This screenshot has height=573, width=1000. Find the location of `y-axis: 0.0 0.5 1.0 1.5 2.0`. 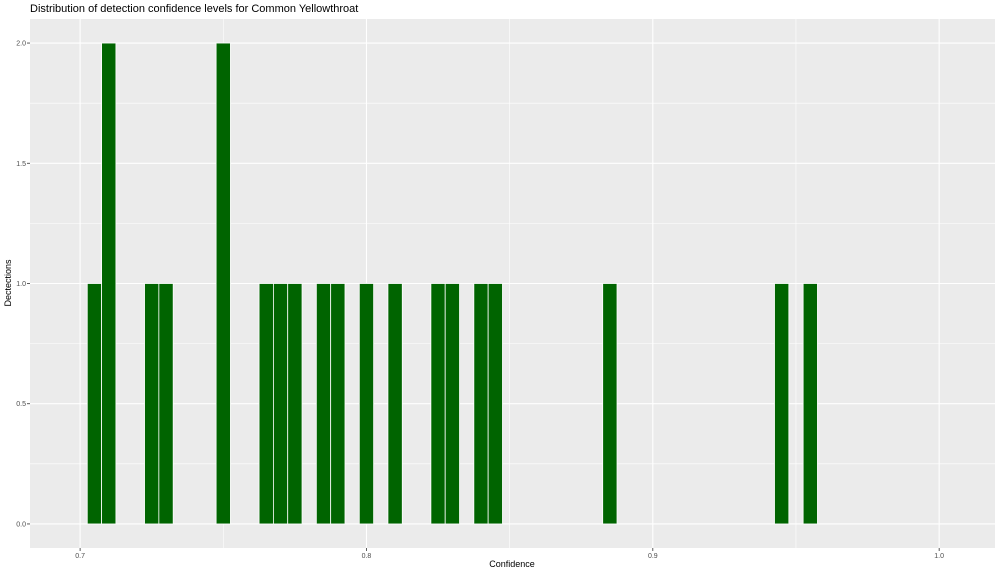

y-axis: 0.0 0.5 1.0 1.5 2.0 is located at coordinates (23, 284).